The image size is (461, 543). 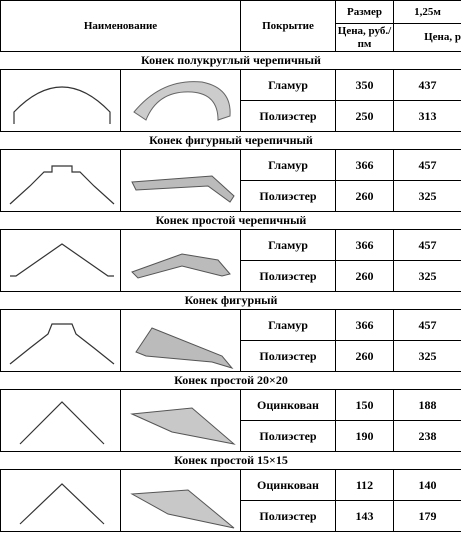 I want to click on section-title: Конек простой 20×20, so click(x=230, y=380).